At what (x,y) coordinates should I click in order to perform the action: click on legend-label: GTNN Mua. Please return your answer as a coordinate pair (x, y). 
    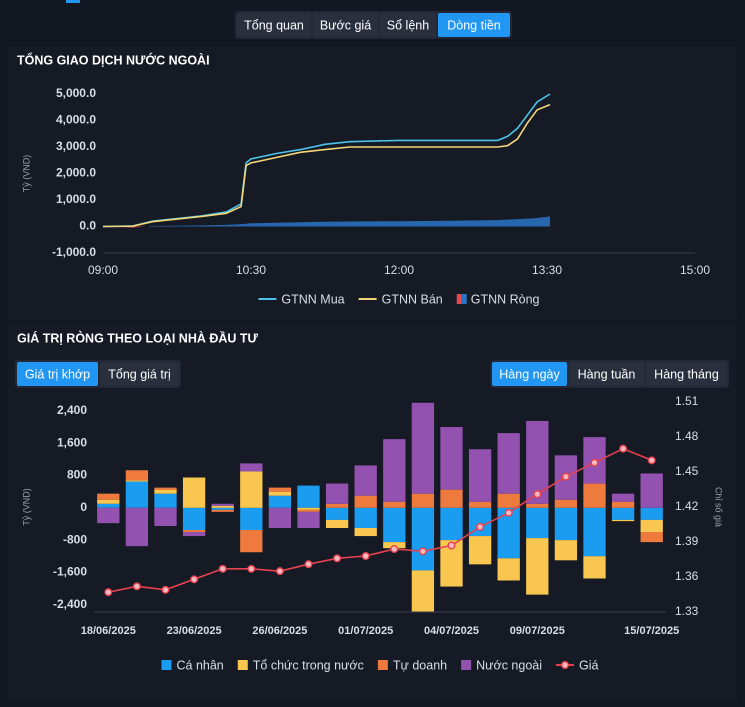
    Looking at the image, I should click on (312, 299).